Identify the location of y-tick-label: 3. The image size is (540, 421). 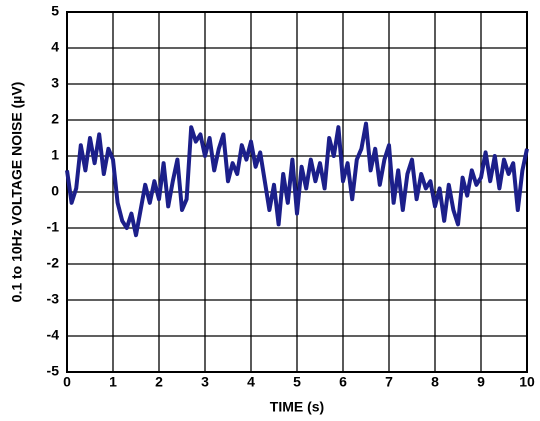
(55, 83).